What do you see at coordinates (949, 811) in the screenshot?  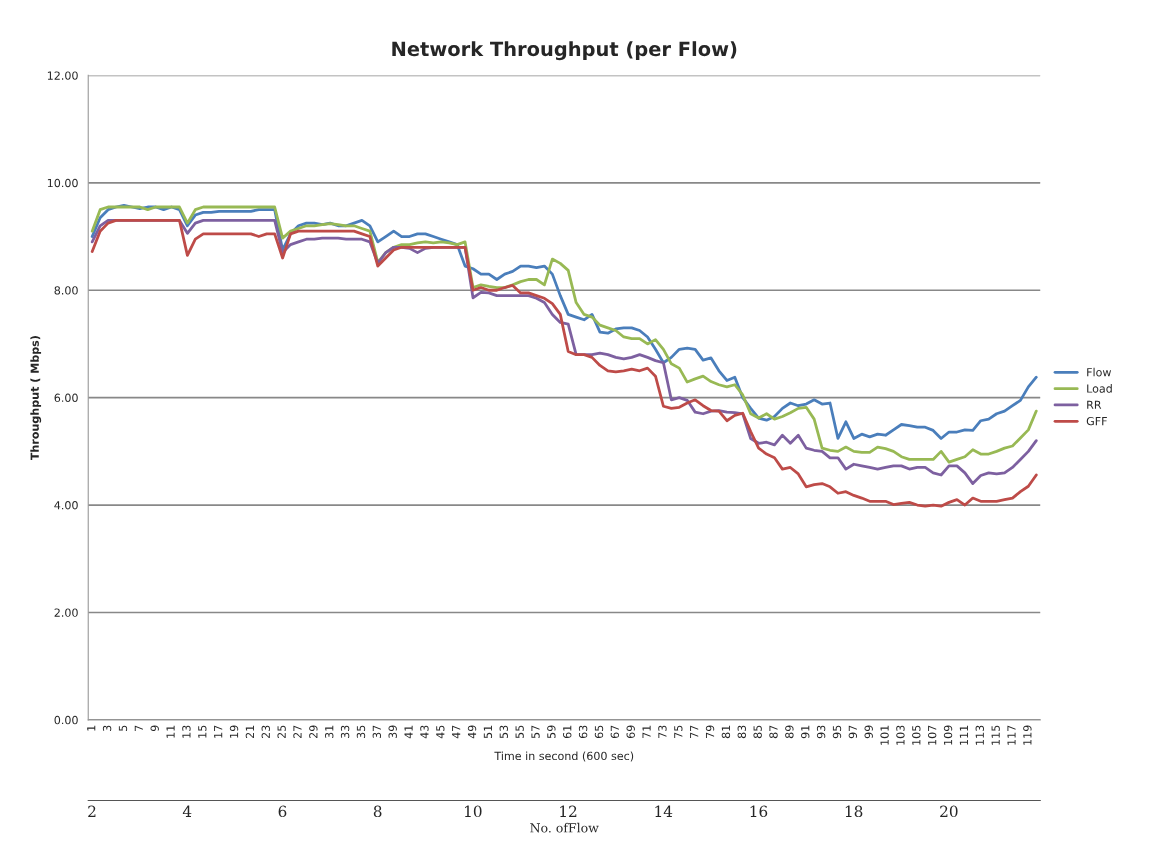 I see `x2-tick-label: 20` at bounding box center [949, 811].